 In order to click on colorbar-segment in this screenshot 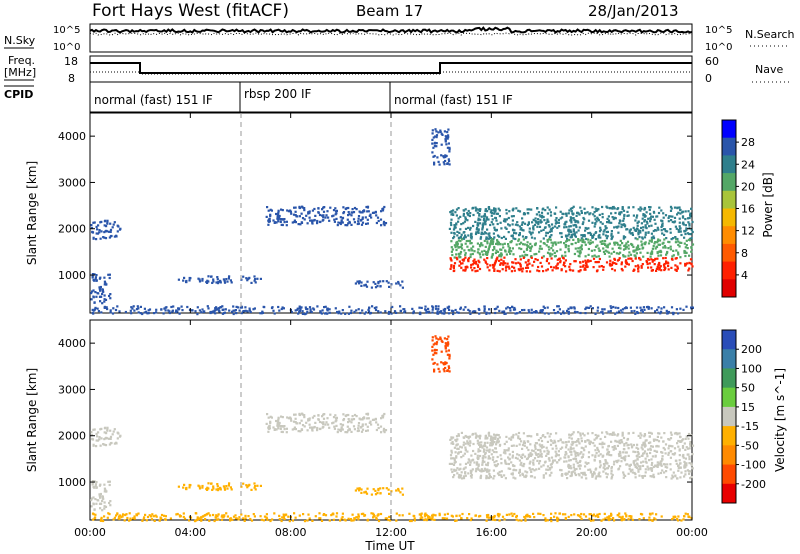, I will do `click(729, 253)`.